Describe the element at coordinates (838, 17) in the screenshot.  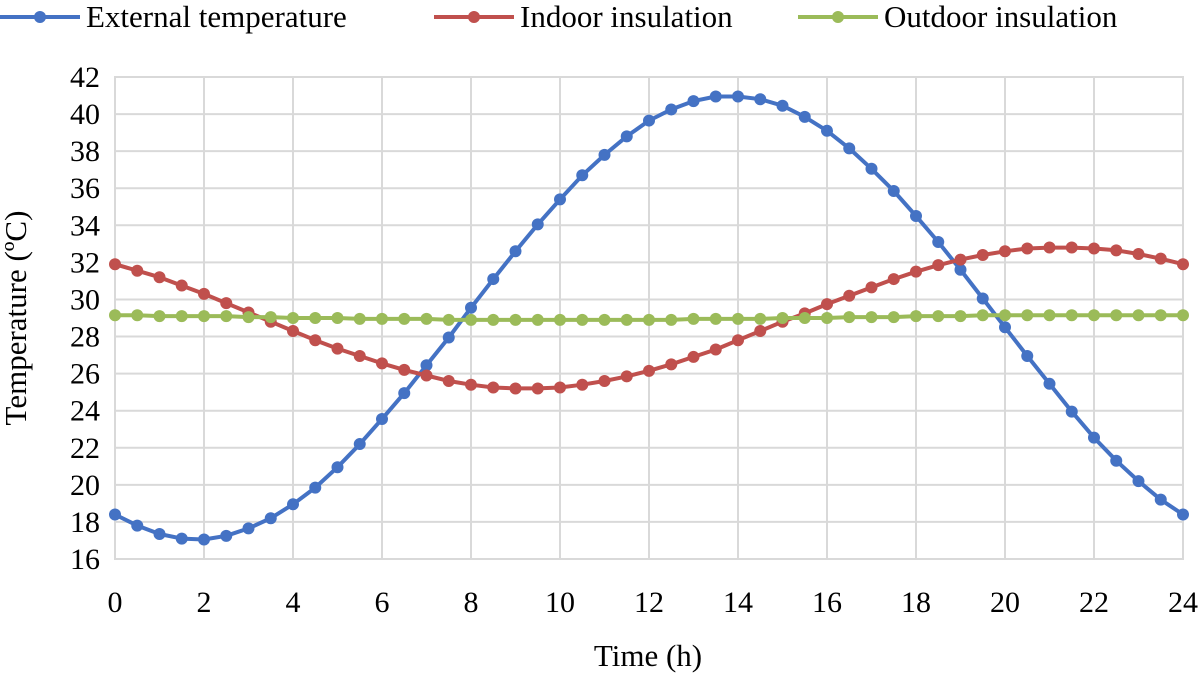
I see `legend-swatch-outdoor-insulation` at that location.